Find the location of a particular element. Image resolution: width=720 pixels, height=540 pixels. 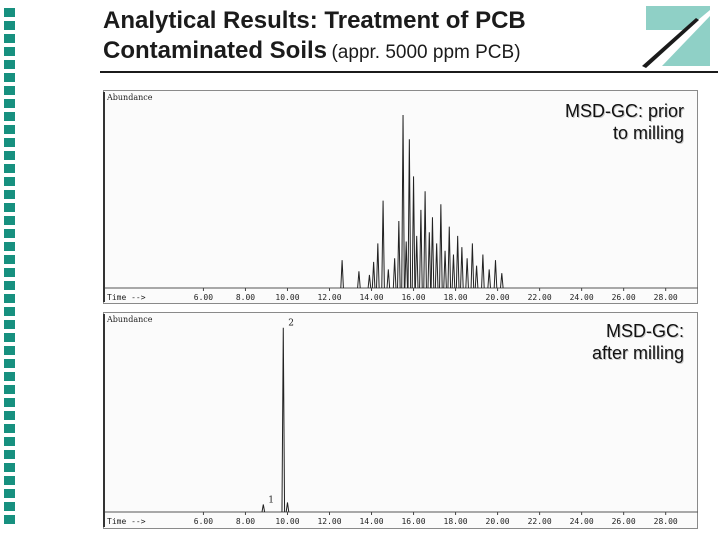

peak-label: 2 is located at coordinates (291, 324).